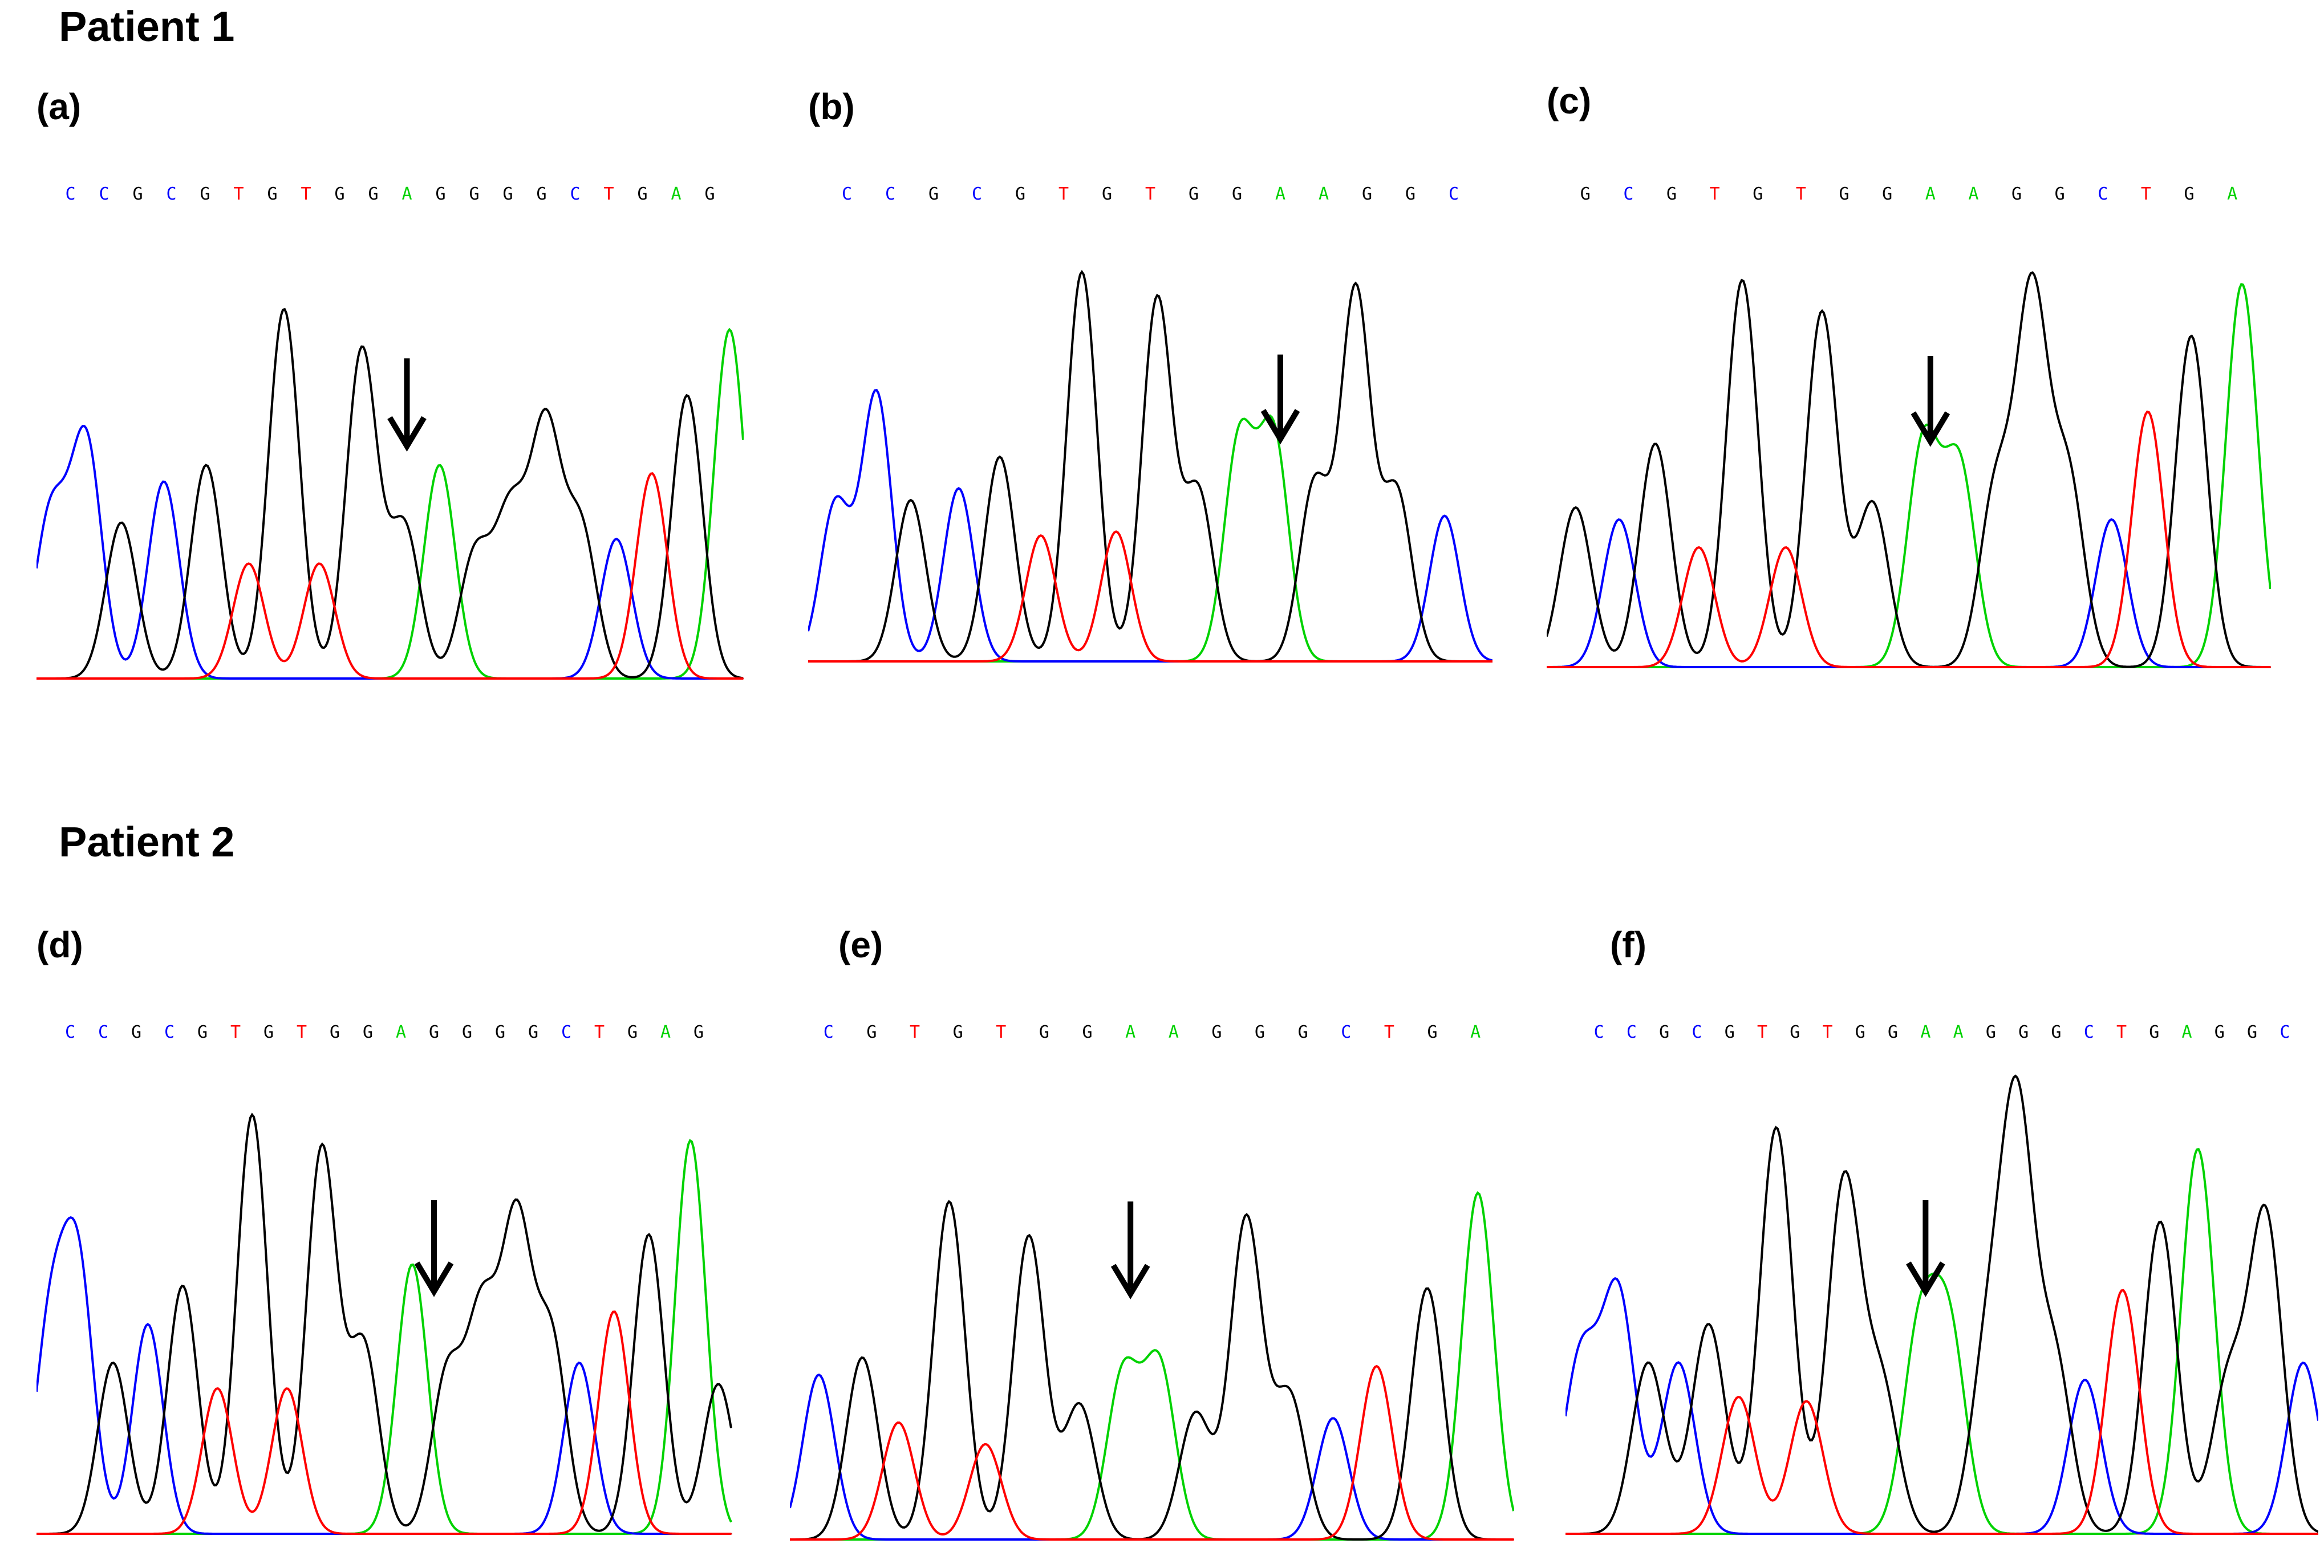 This screenshot has width=2324, height=1568. I want to click on panel-label-c: (c), so click(1569, 100).